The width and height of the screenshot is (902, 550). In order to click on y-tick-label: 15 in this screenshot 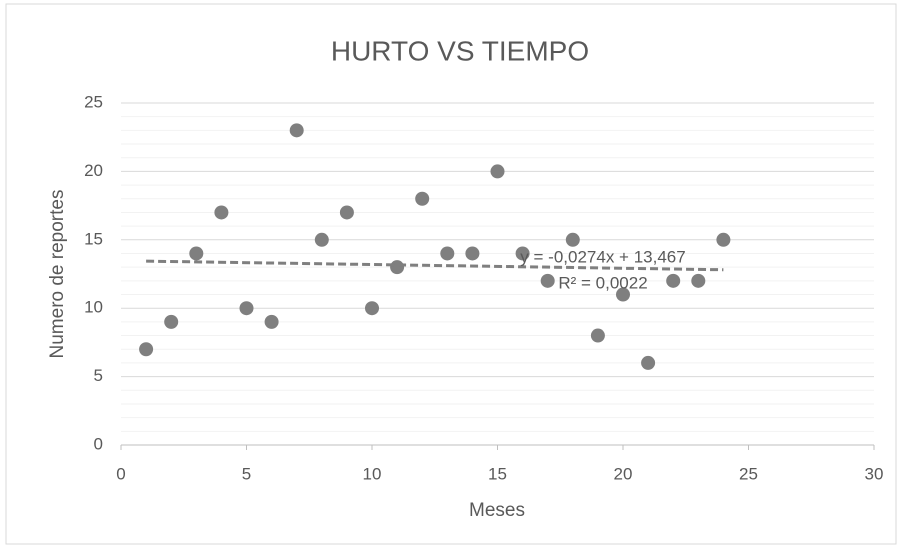, I will do `click(93, 238)`.